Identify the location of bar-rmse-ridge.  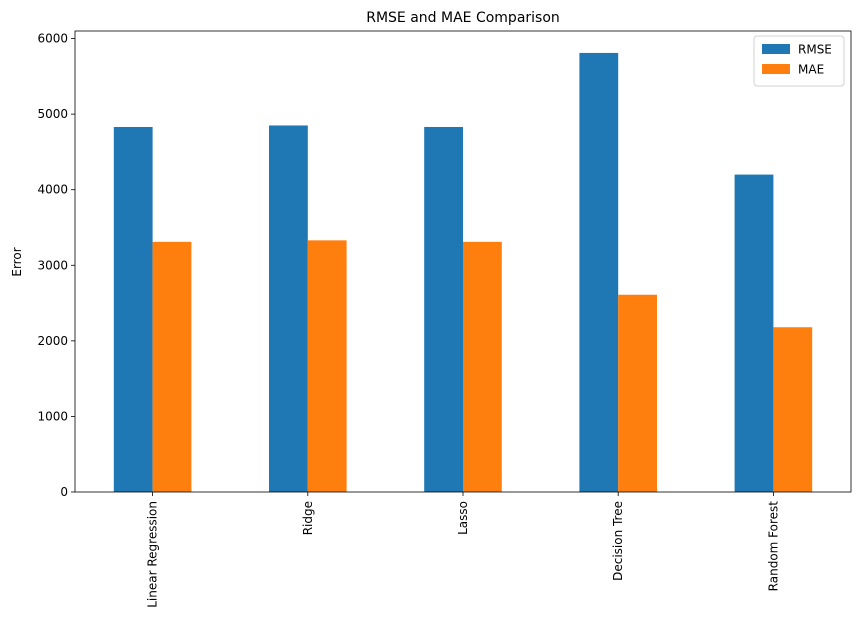
(288, 308).